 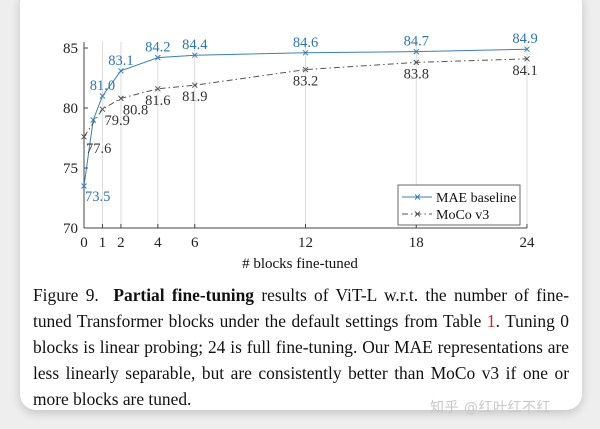 What do you see at coordinates (524, 71) in the screenshot?
I see `data-label: 84.1` at bounding box center [524, 71].